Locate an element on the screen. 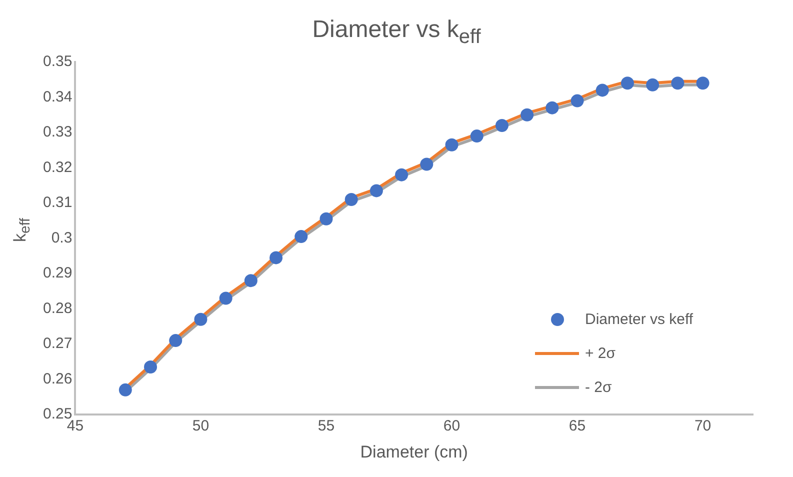 The width and height of the screenshot is (793, 477). y-tick-label: 0.28 is located at coordinates (57, 308).